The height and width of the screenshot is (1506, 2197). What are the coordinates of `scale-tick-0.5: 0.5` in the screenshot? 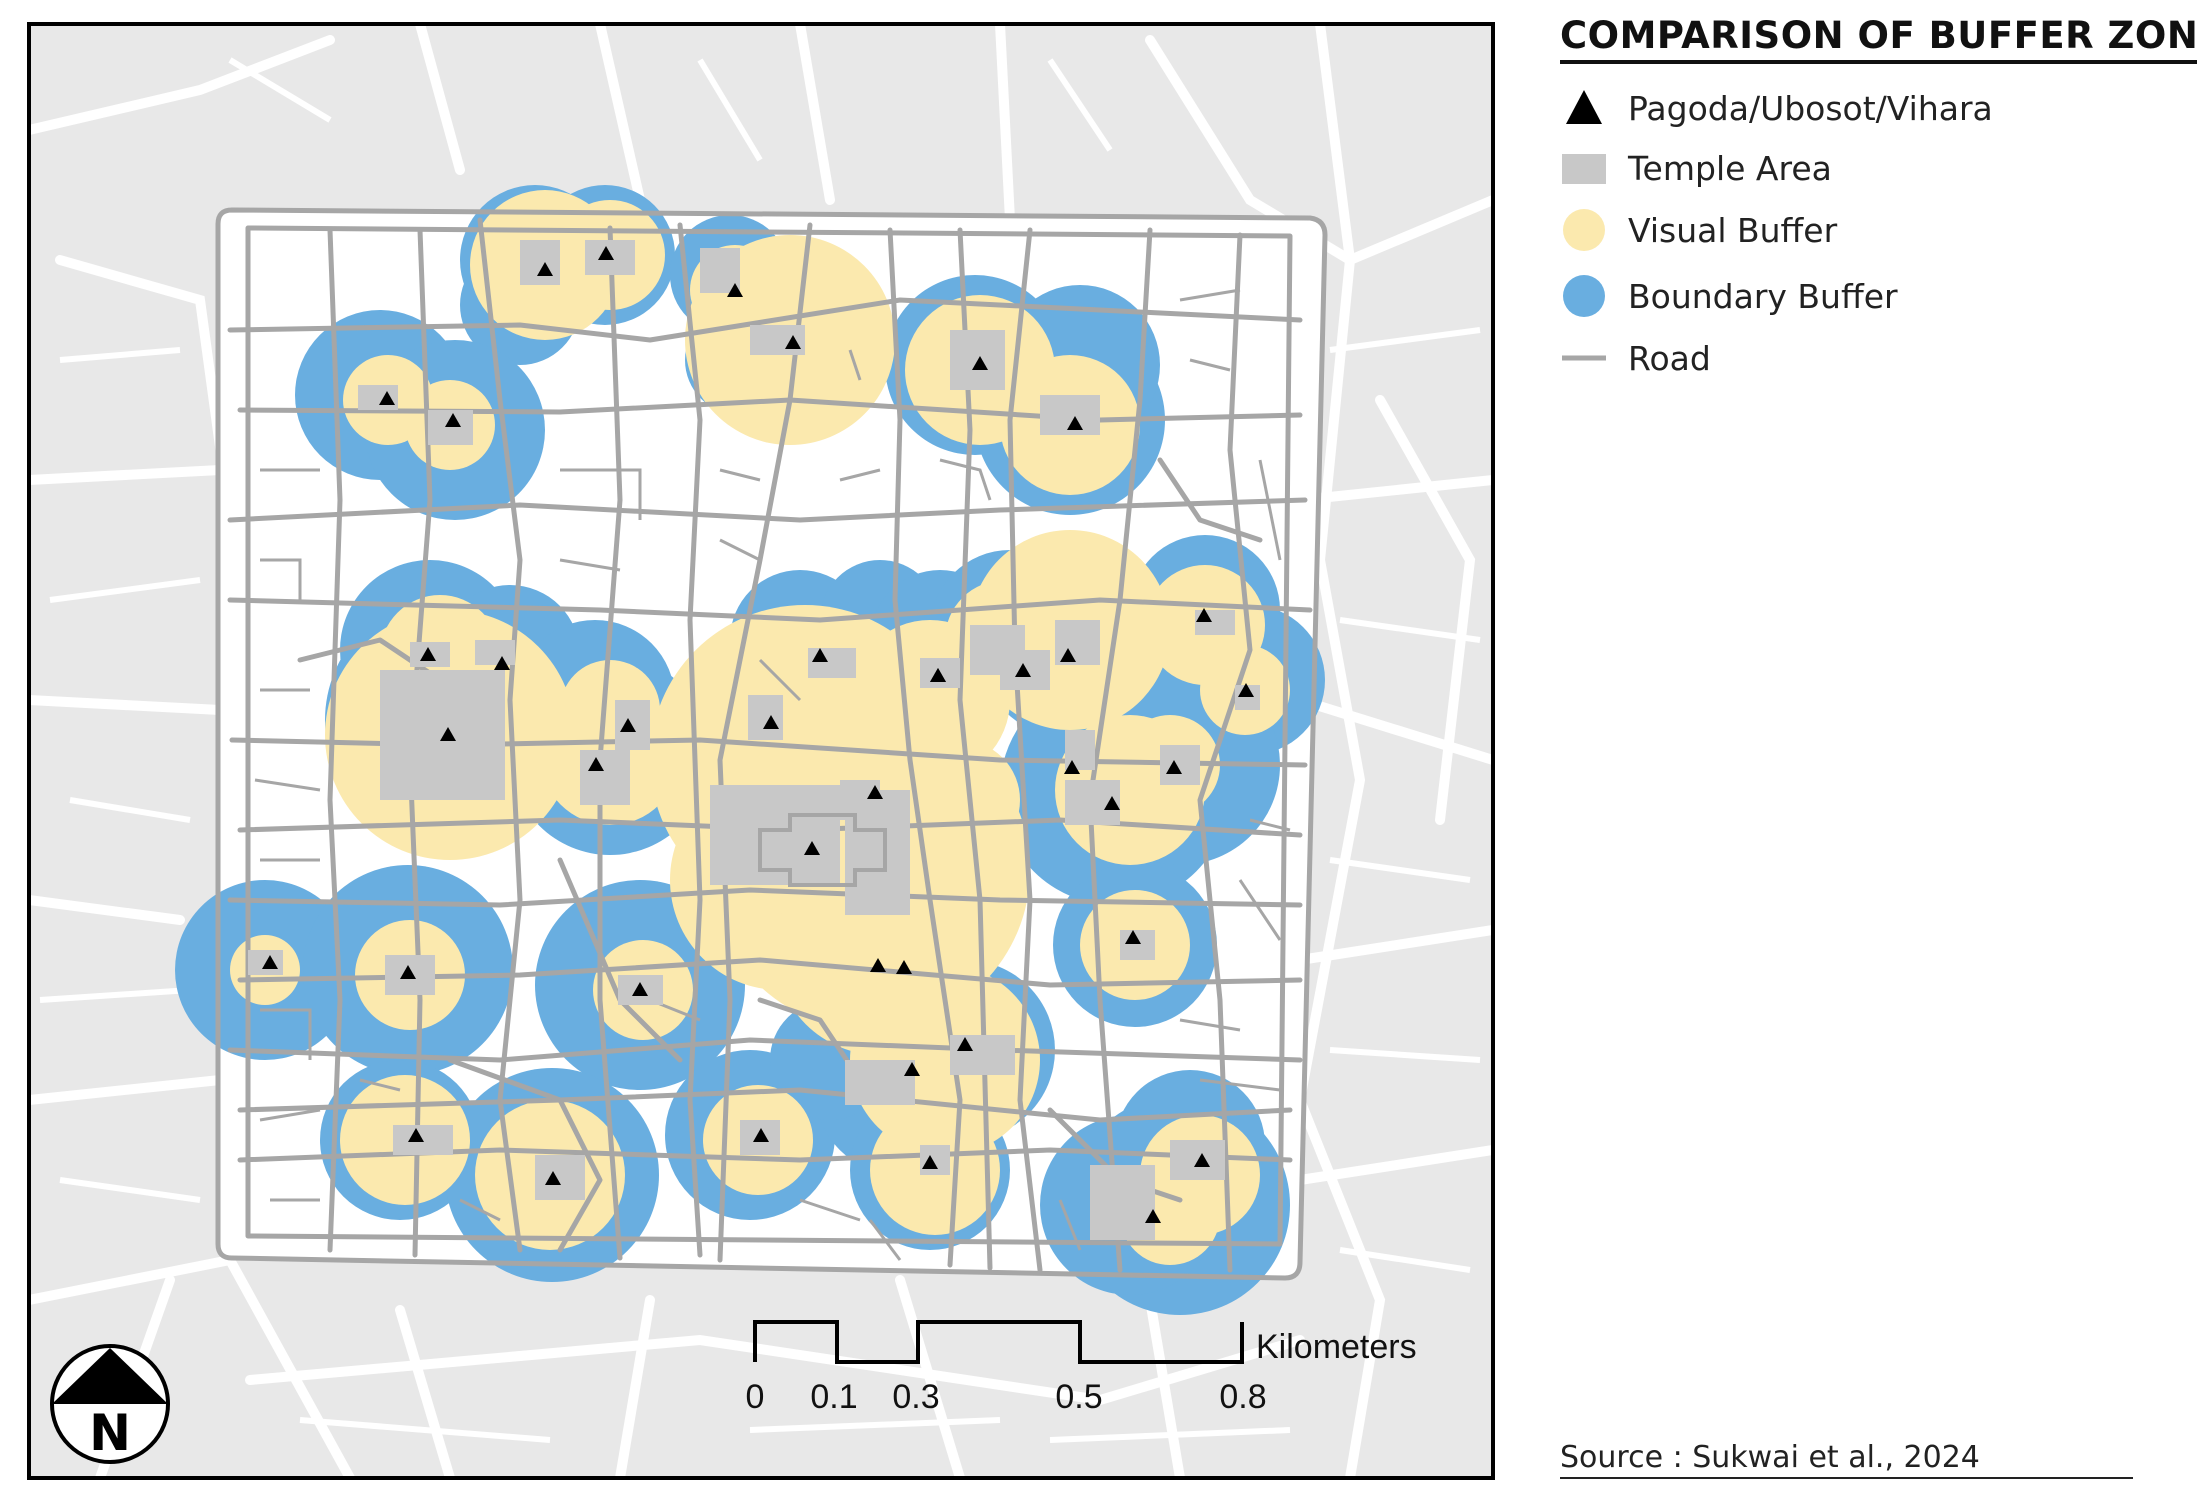 It's located at (1078, 1397).